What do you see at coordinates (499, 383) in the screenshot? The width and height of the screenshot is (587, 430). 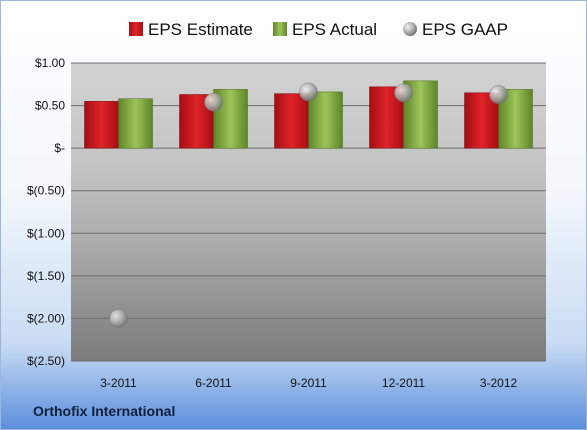 I see `x-tick-label: 3-2012` at bounding box center [499, 383].